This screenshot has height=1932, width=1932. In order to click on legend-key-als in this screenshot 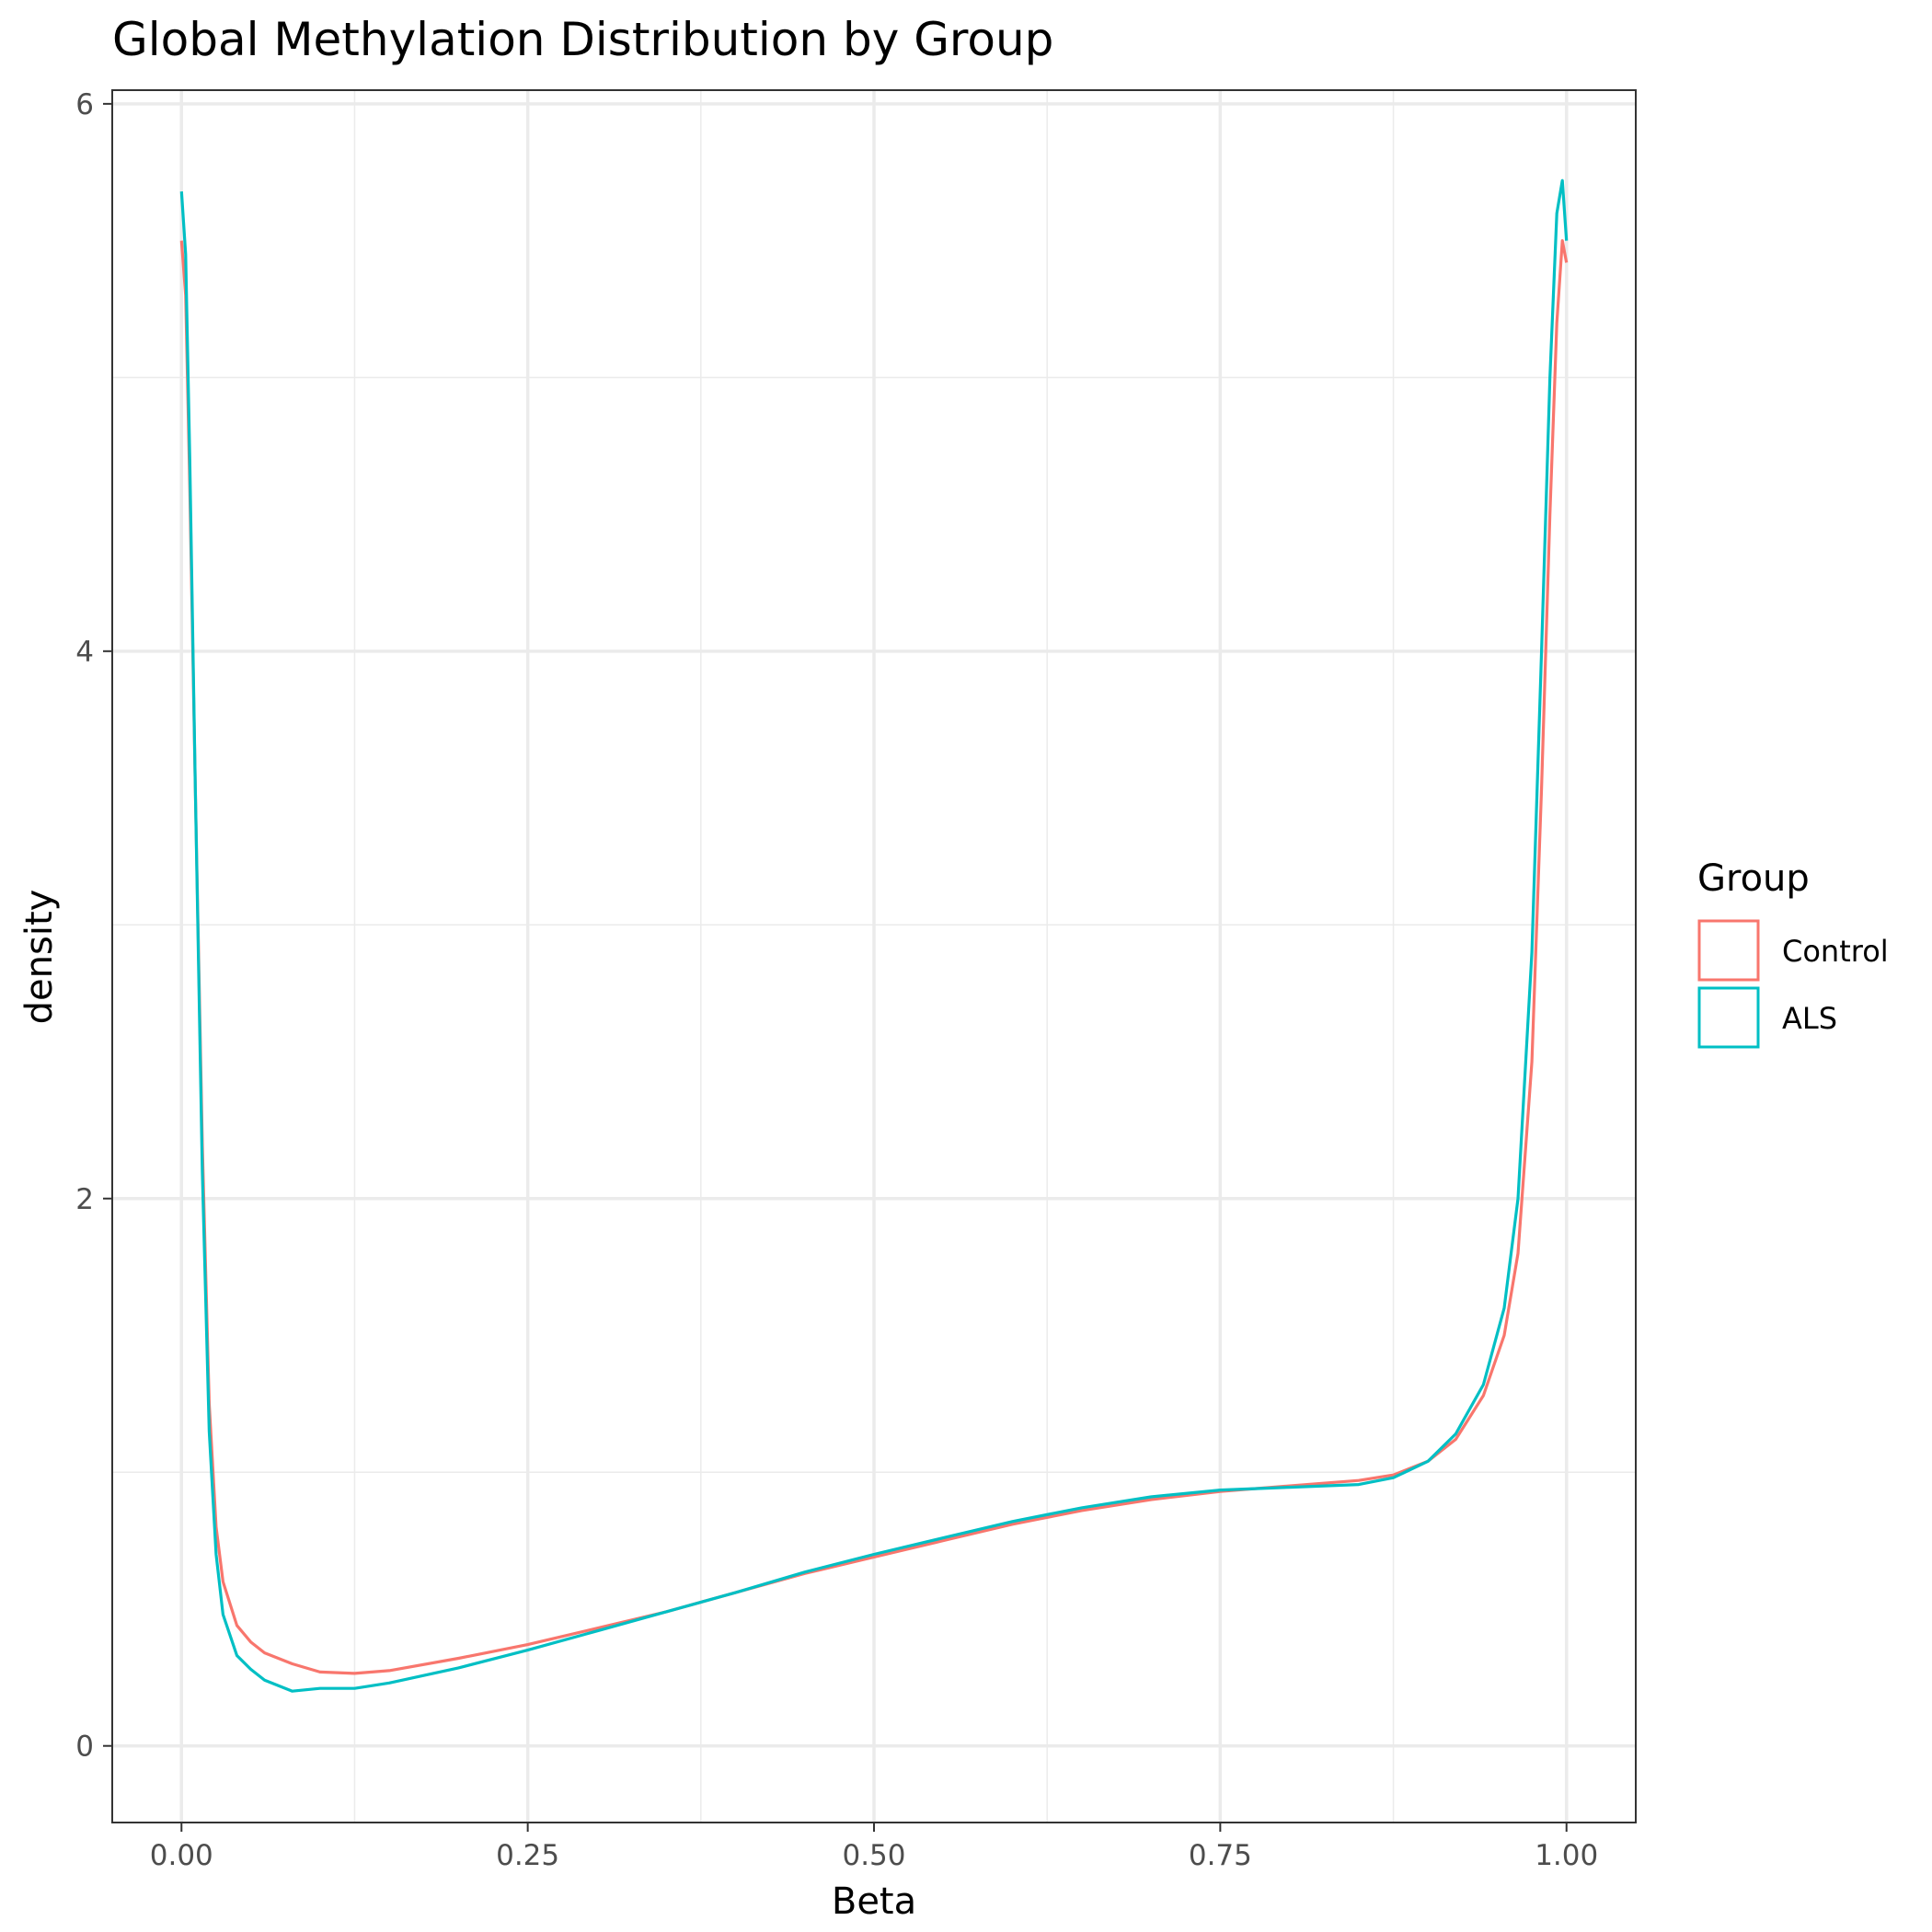, I will do `click(1728, 1018)`.